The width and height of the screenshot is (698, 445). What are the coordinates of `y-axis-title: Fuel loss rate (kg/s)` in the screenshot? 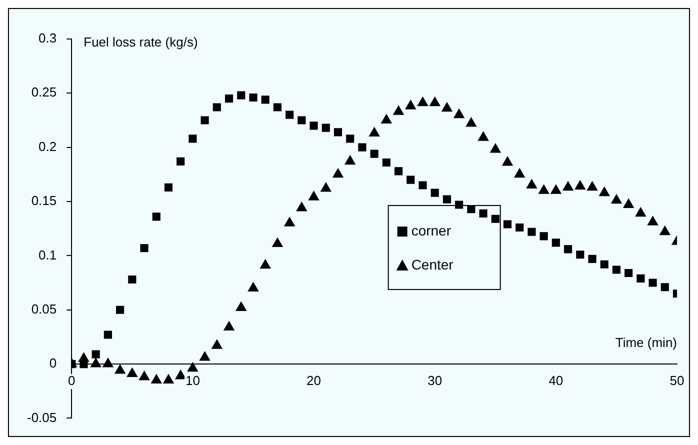 It's located at (141, 42).